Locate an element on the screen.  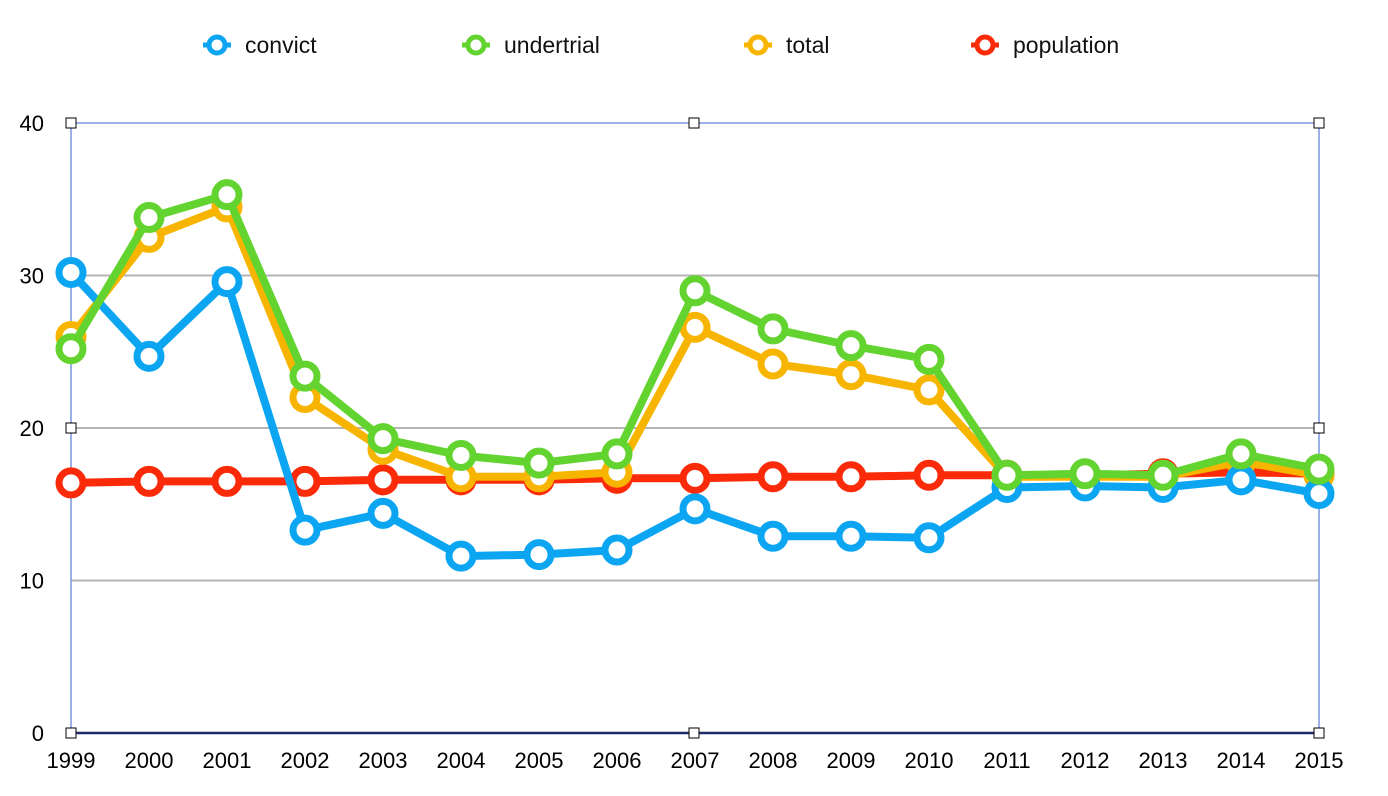
x-tick-label: 2000 is located at coordinates (149, 760).